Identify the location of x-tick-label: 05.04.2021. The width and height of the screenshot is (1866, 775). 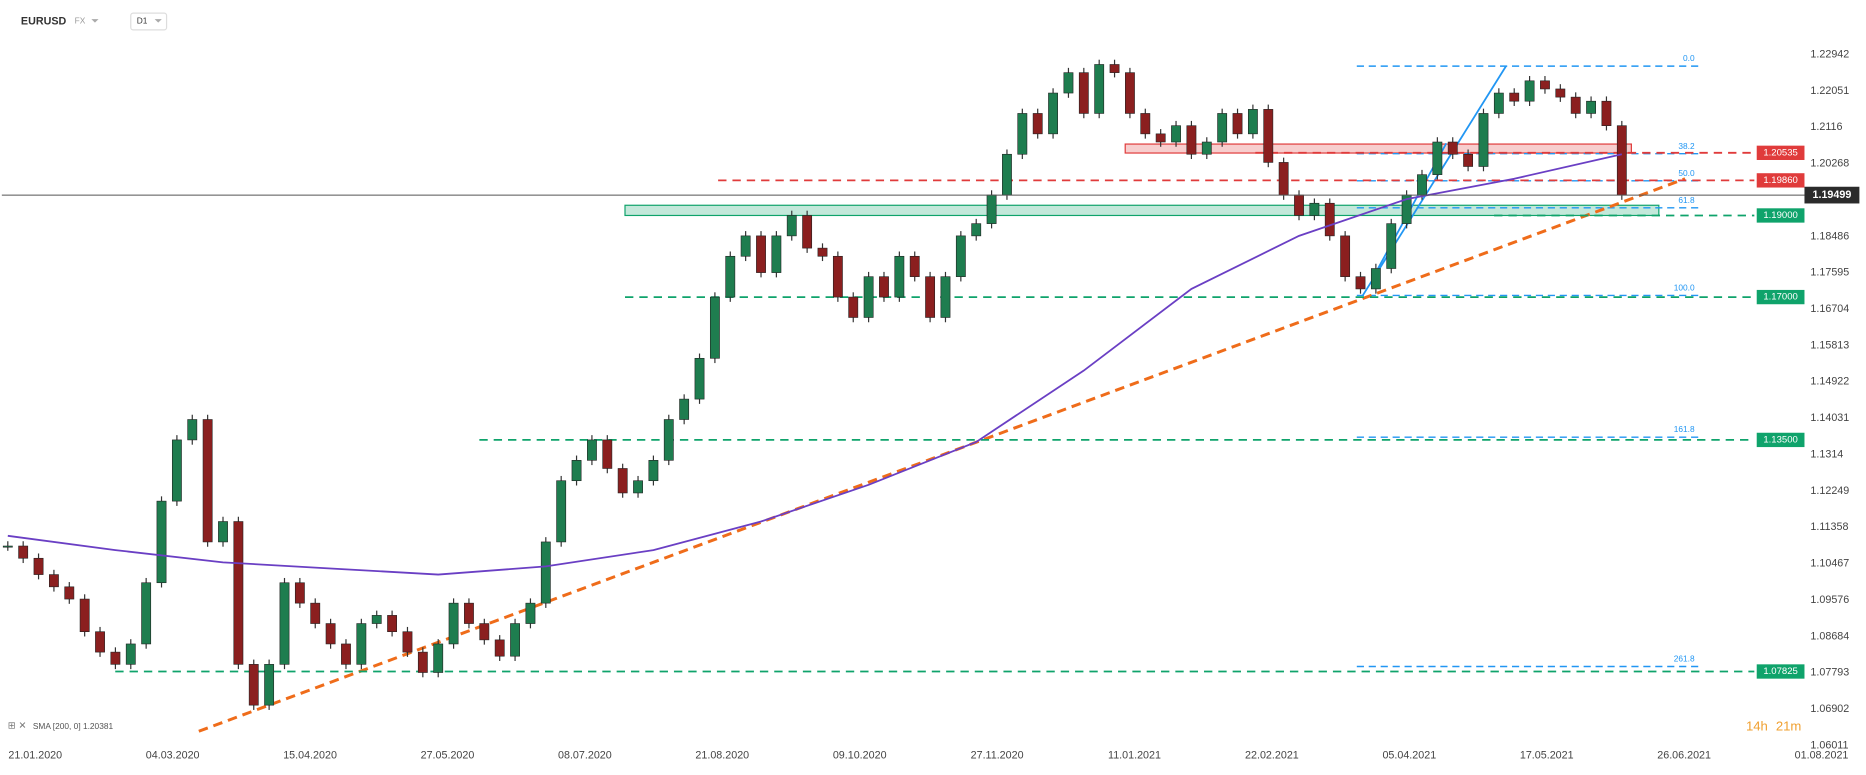
(1409, 756).